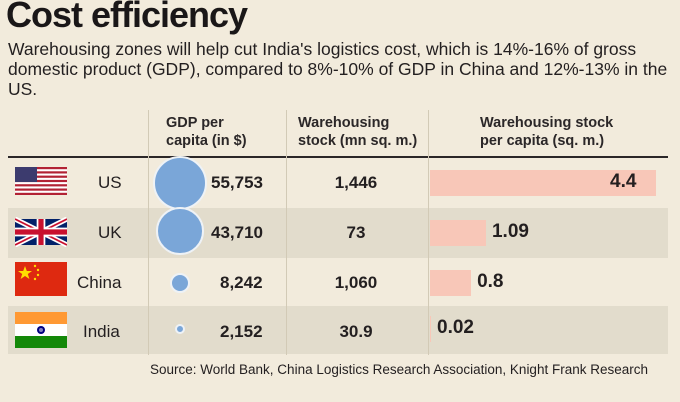 Image resolution: width=680 pixels, height=402 pixels. I want to click on stock-value: 73, so click(356, 232).